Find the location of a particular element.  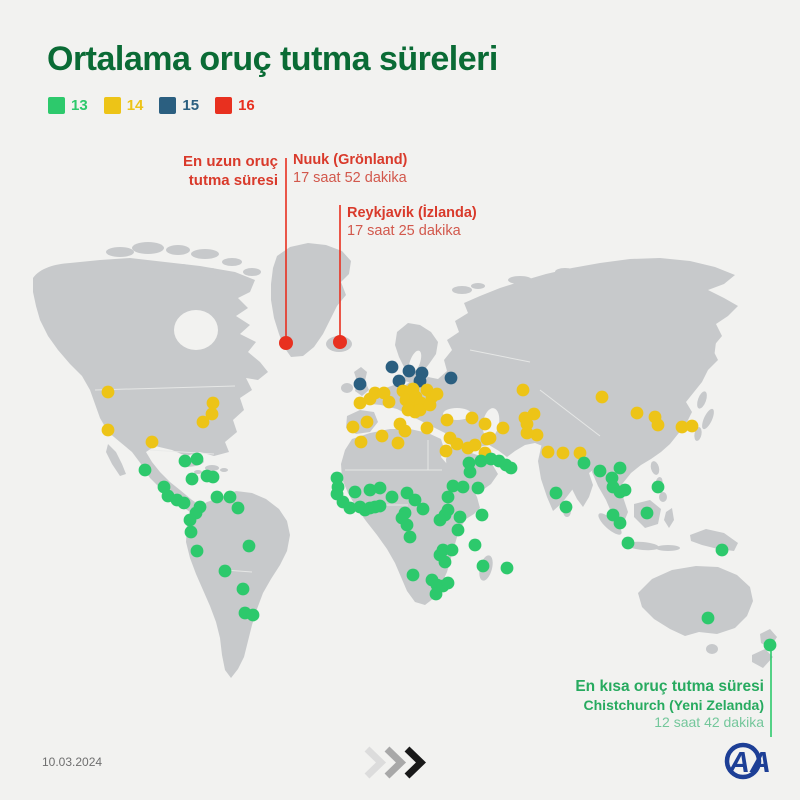

page-title: Ortalama oruç tutma süreleri is located at coordinates (272, 59).